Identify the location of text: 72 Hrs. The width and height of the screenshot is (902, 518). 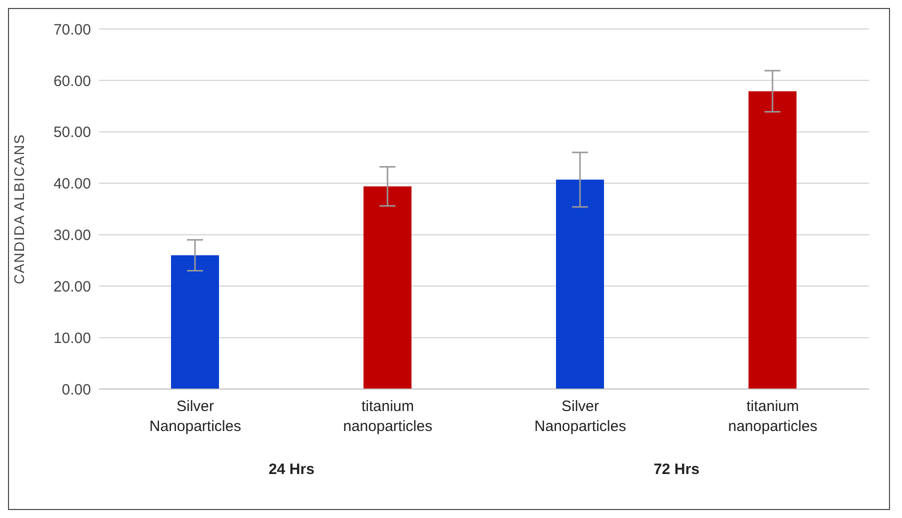
(676, 469).